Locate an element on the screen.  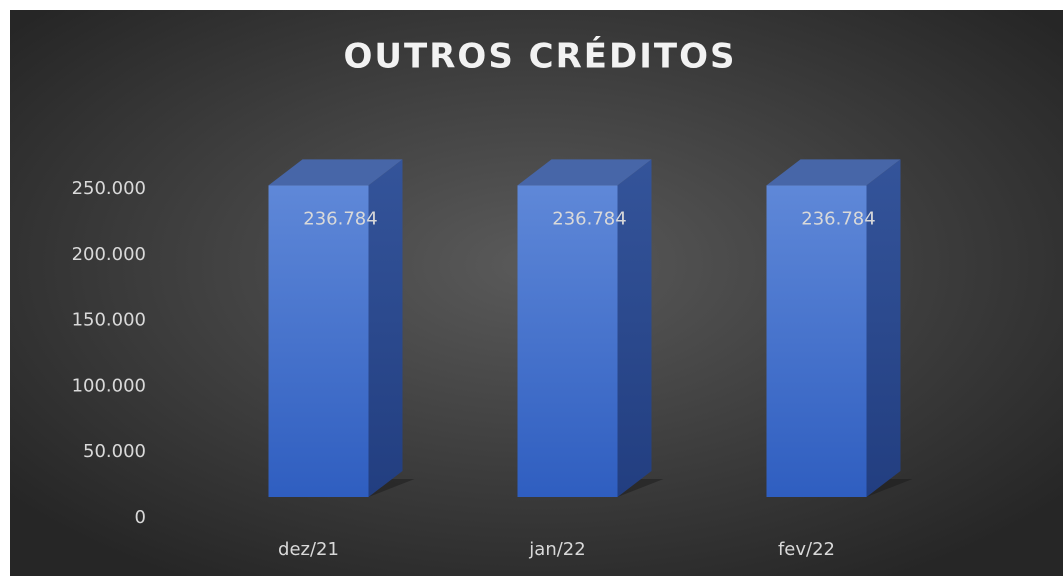
y-tick-label: 50.000 is located at coordinates (114, 451).